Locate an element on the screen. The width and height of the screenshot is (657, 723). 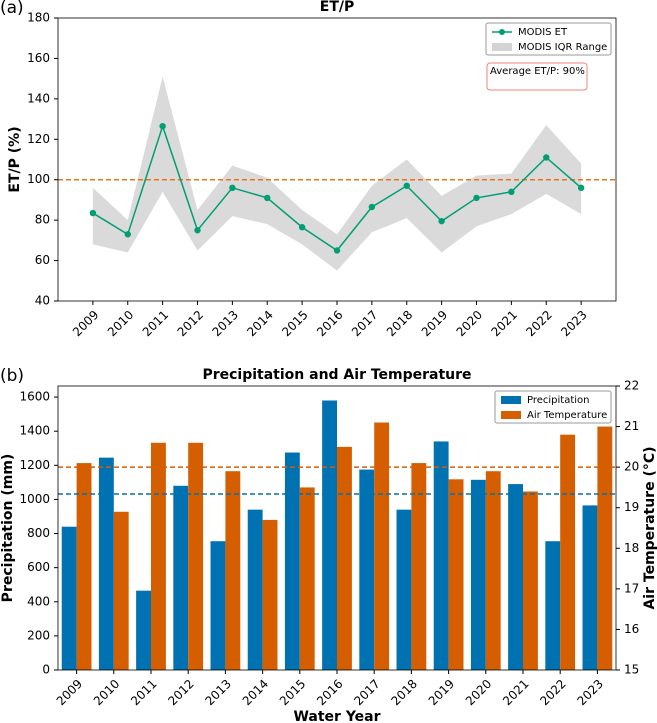
y-tick-label: 100 is located at coordinates (38, 179).